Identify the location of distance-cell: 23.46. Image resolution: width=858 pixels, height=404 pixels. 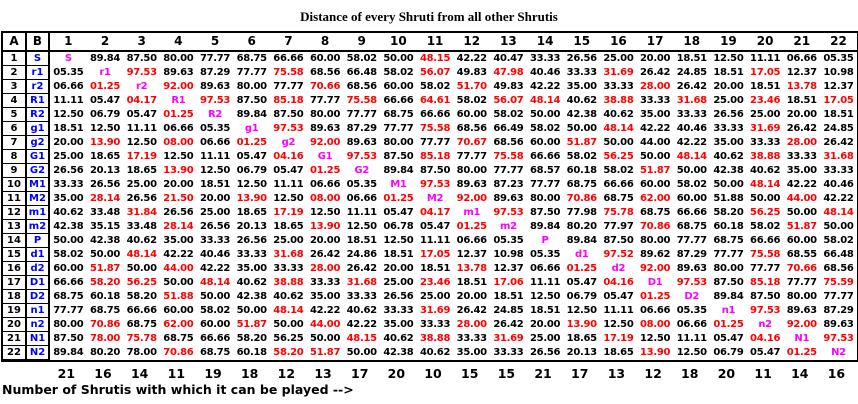
(765, 100).